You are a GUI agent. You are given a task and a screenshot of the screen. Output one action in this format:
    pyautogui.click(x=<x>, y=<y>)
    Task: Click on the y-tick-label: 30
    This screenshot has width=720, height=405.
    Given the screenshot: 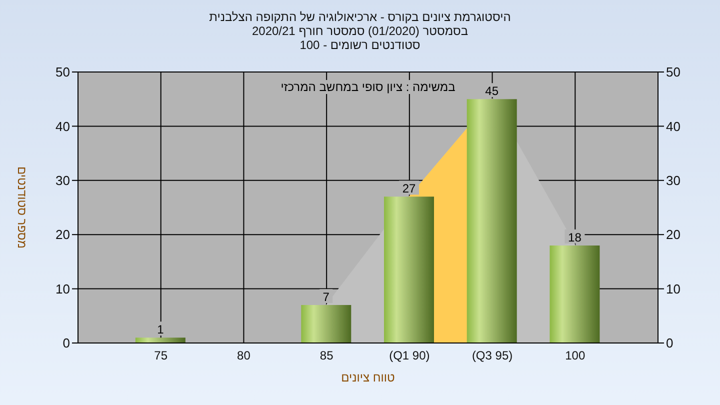 What is the action you would take?
    pyautogui.click(x=63, y=180)
    